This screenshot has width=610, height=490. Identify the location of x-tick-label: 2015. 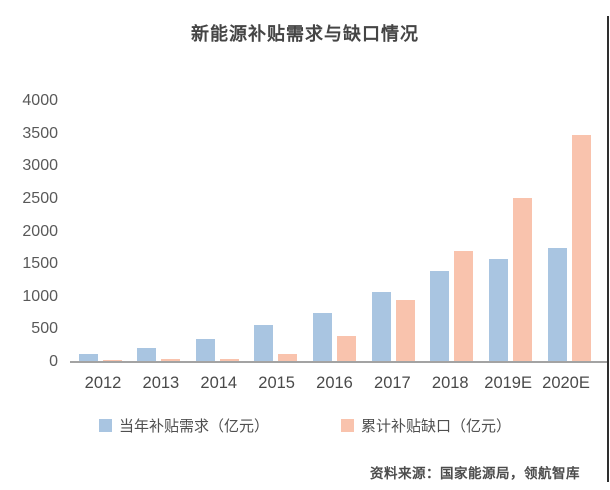
(276, 383).